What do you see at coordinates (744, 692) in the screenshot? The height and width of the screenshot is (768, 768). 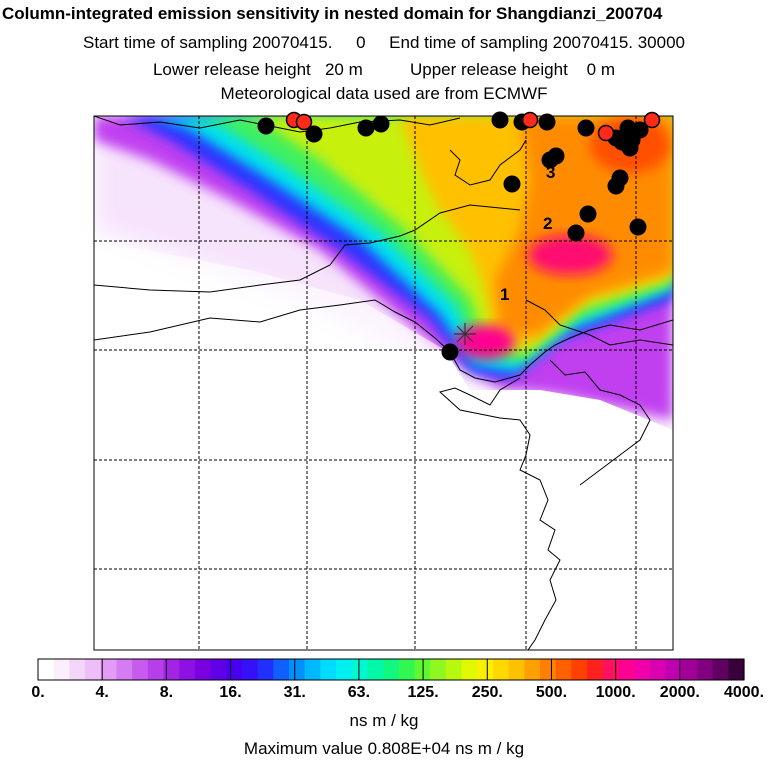 I see `colorbar-tick-label: 4000.` at bounding box center [744, 692].